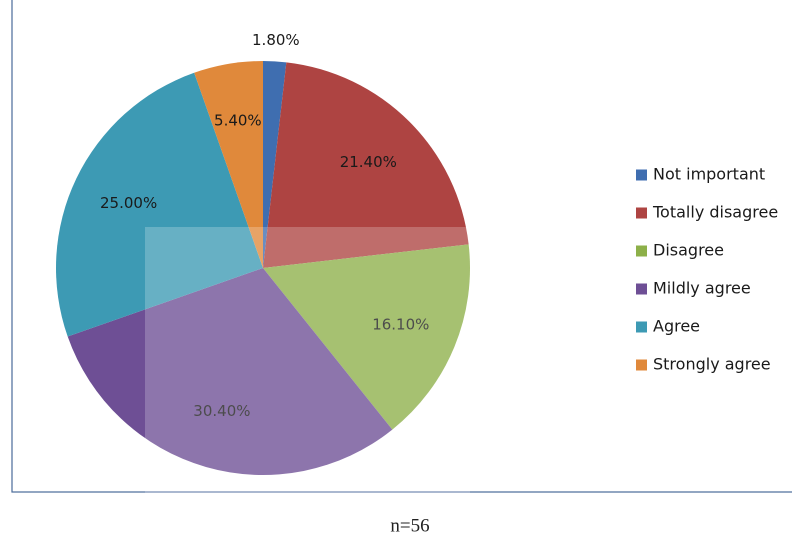  Describe the element at coordinates (238, 121) in the screenshot. I see `data-label: 5.40%` at that location.